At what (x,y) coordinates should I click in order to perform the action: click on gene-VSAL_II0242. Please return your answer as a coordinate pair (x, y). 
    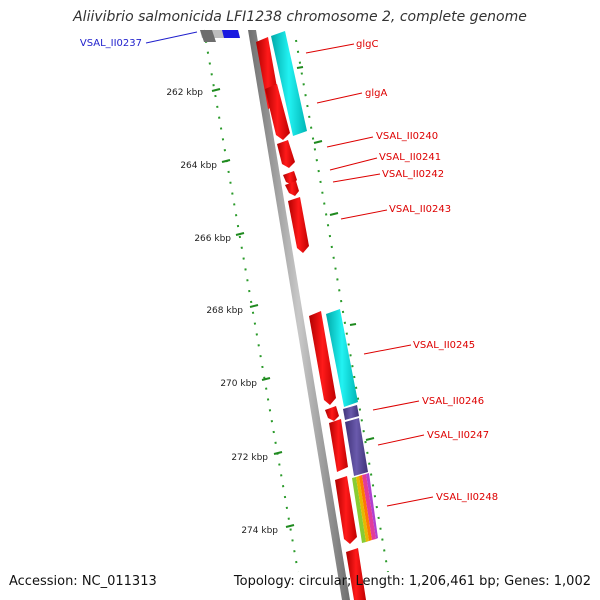
    Looking at the image, I should click on (292, 188).